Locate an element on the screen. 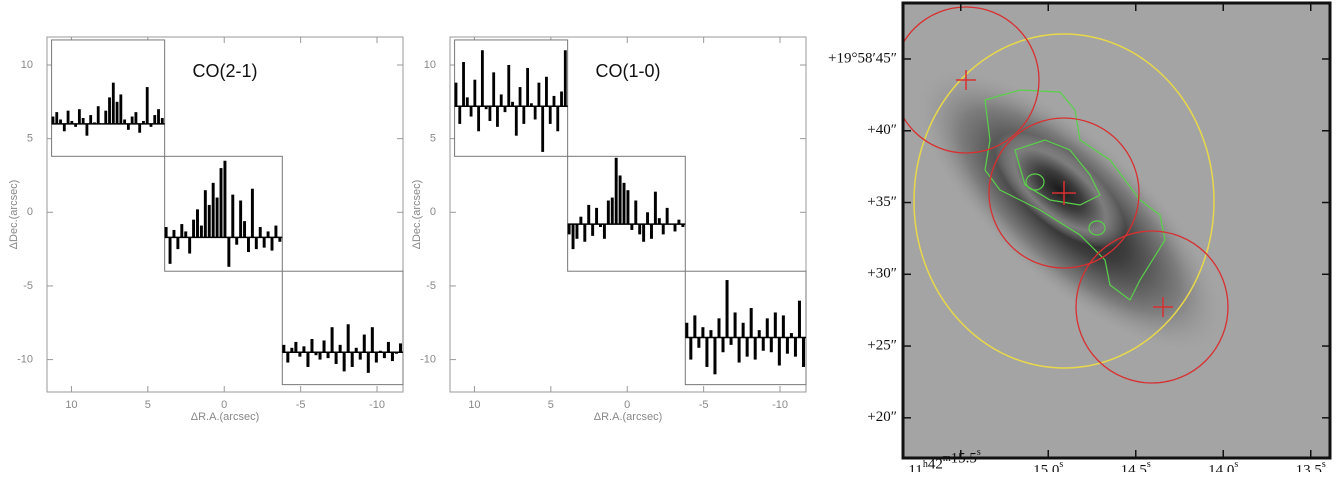 The height and width of the screenshot is (477, 1336). position-cross is located at coordinates (1064, 193).